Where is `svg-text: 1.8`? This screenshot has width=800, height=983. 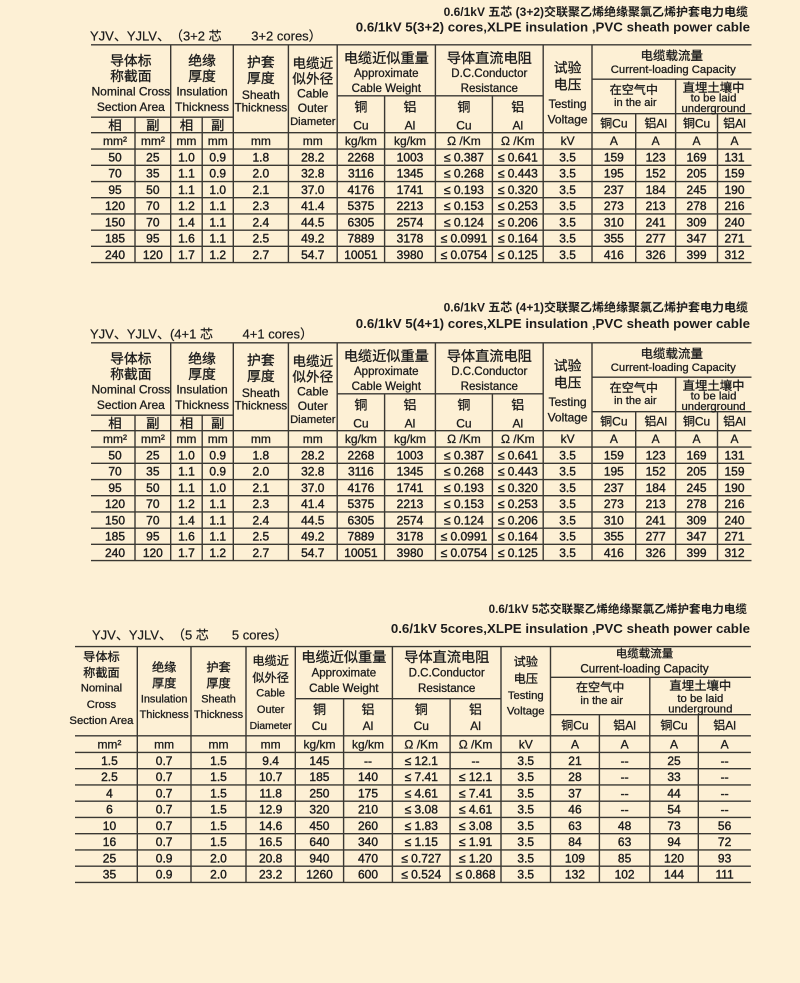
svg-text: 1.8 is located at coordinates (261, 455).